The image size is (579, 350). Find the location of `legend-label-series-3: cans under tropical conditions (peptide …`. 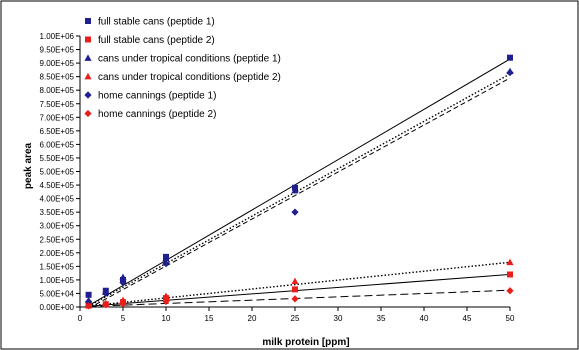

legend-label-series-3: cans under tropical conditions (peptide … is located at coordinates (189, 59).